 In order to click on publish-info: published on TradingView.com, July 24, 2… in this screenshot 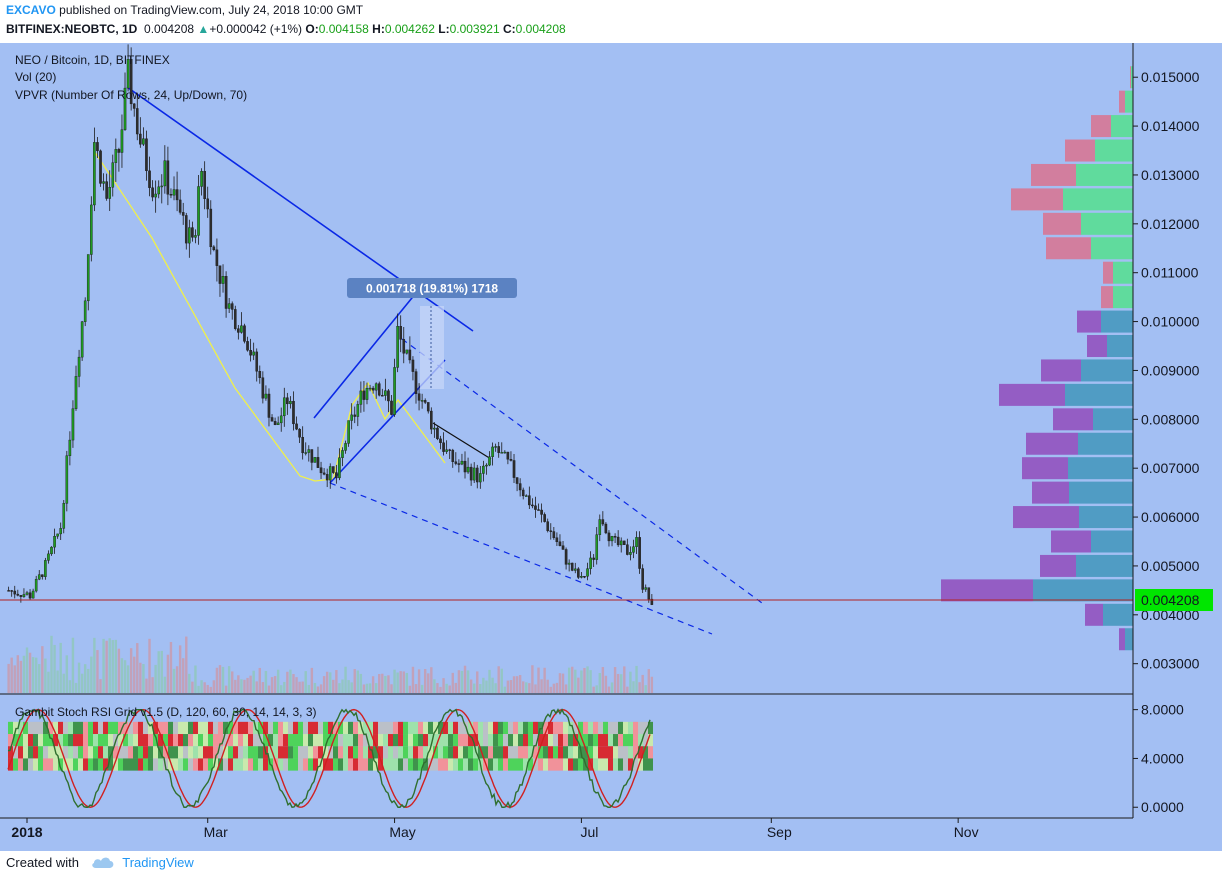, I will do `click(211, 10)`.